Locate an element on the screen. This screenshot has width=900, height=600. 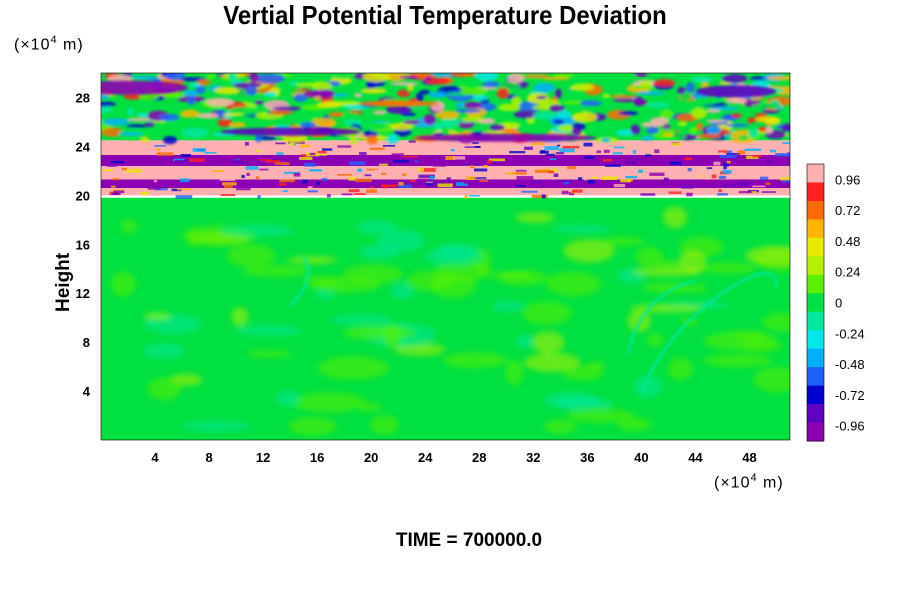
y-tick-label: 12 is located at coordinates (83, 293).